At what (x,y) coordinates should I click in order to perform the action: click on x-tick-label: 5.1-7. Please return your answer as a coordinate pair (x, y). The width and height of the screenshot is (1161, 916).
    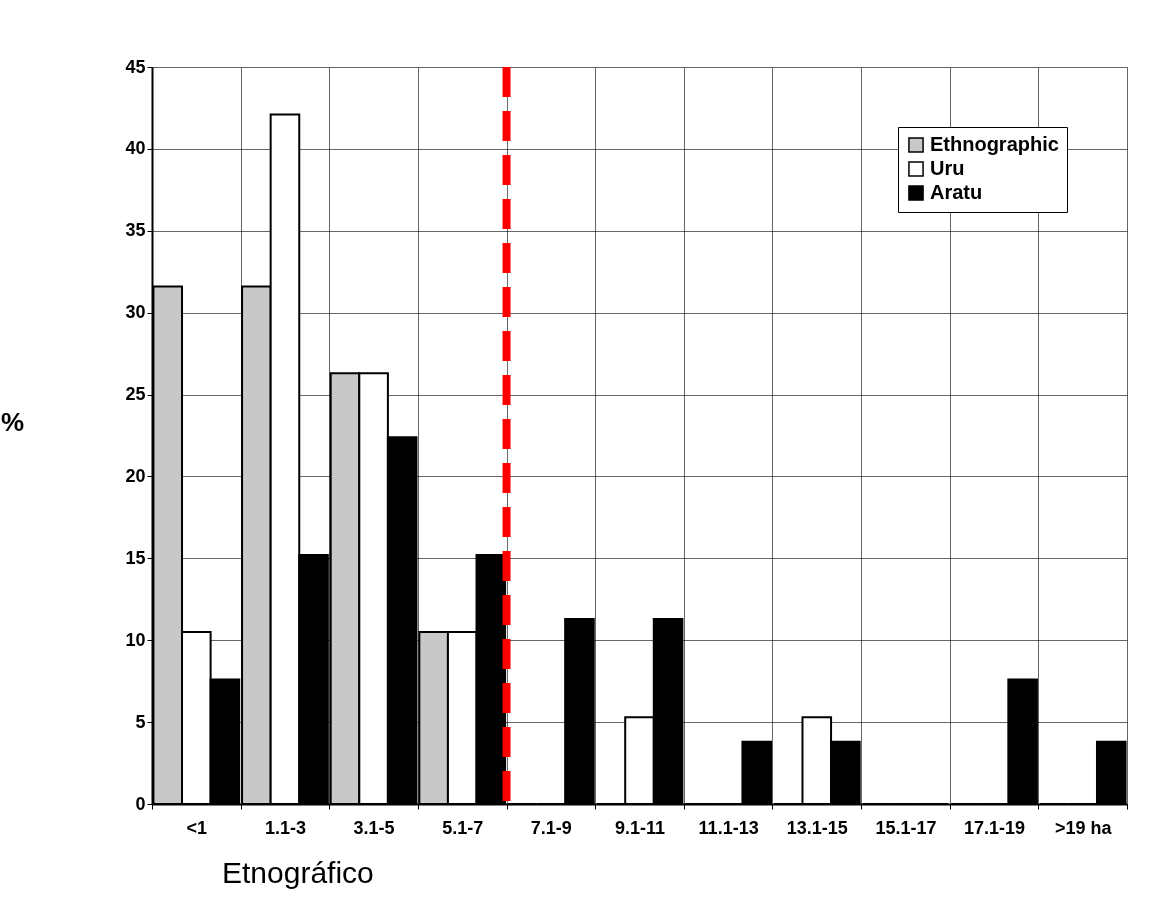
    Looking at the image, I should click on (463, 827).